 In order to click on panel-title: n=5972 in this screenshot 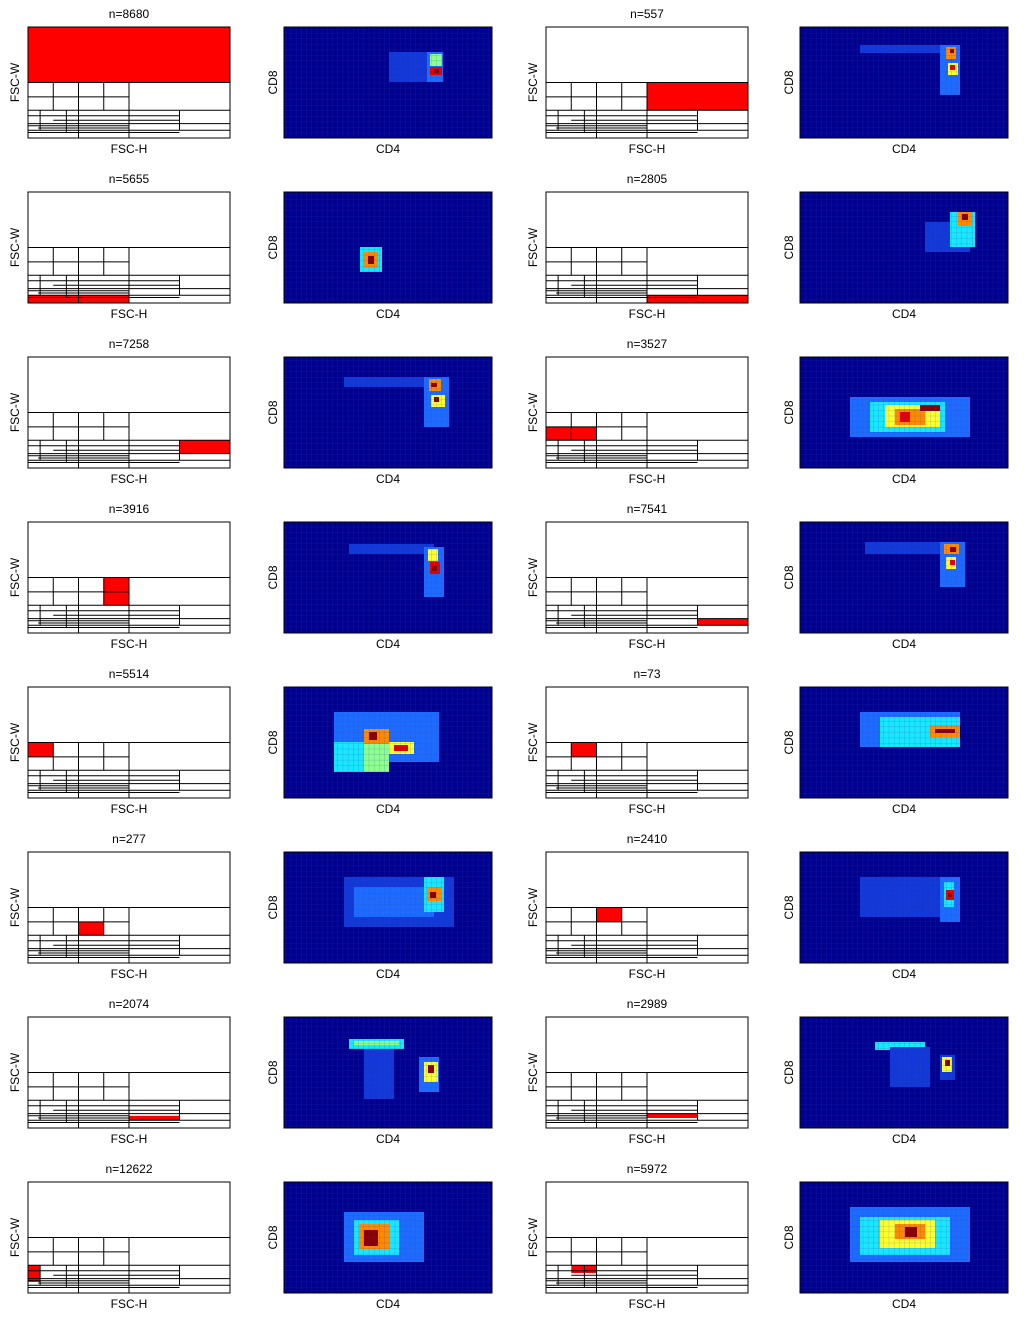, I will do `click(647, 1169)`.